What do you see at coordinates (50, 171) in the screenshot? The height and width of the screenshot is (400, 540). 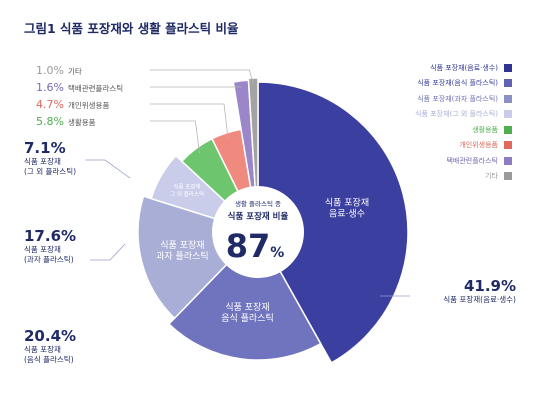 I see `side-label-other-food-name2: (그 외 플라스틱)` at bounding box center [50, 171].